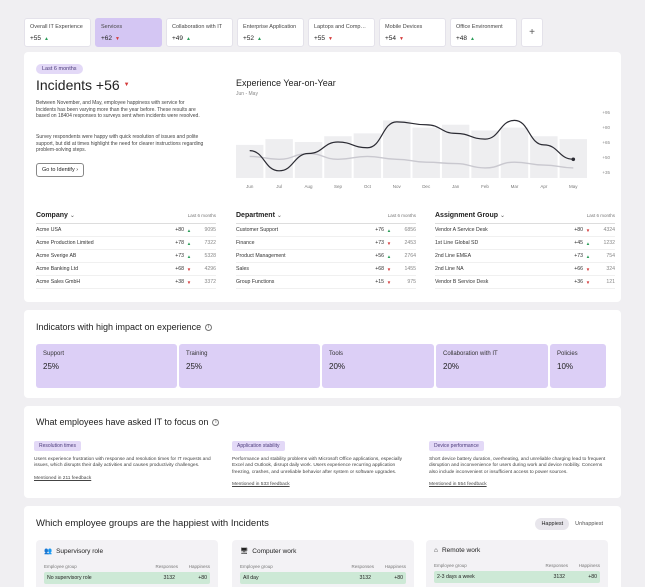  What do you see at coordinates (412, 32) in the screenshot?
I see `tab-mobile-devices: Mobile Devices +54 ▼` at bounding box center [412, 32].